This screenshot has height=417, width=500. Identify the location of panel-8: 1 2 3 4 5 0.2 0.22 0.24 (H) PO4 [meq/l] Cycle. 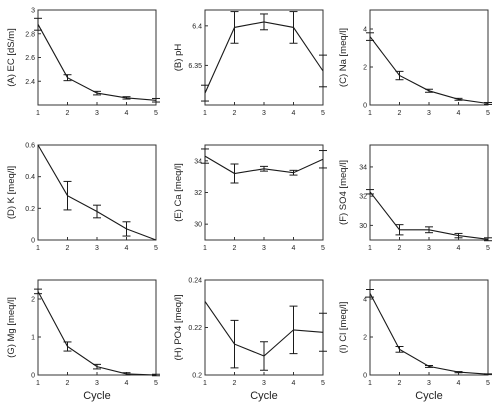
(250, 340).